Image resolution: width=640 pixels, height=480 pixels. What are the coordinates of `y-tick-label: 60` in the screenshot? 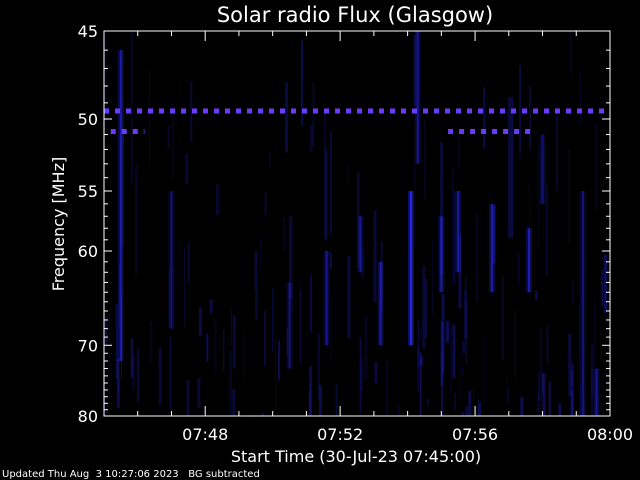 It's located at (88, 251).